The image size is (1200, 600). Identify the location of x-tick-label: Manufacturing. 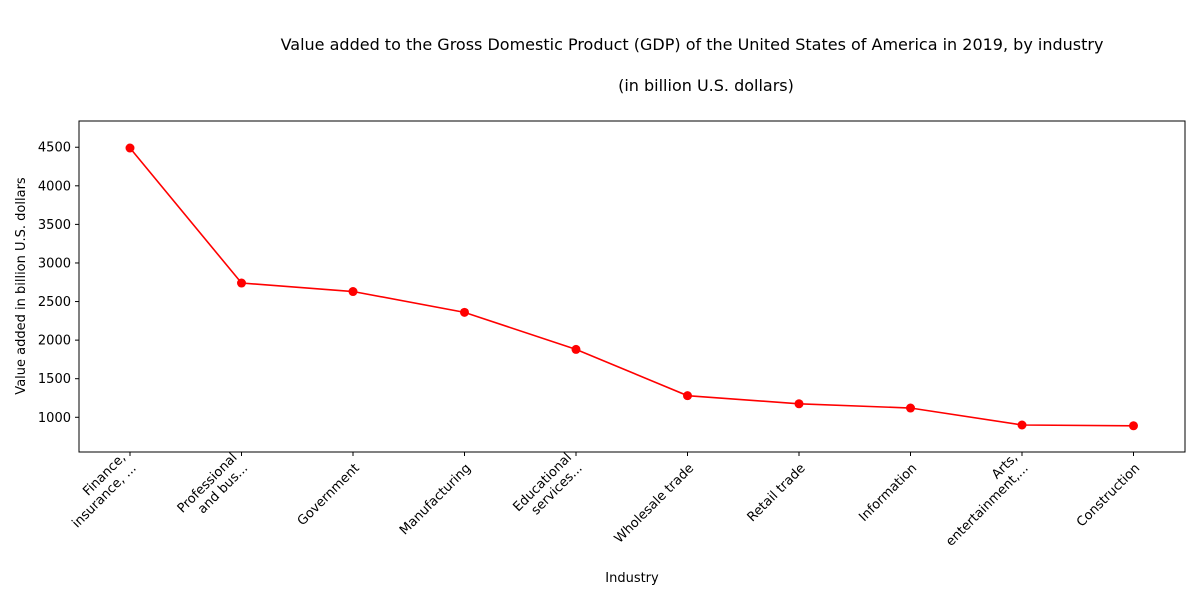
(435, 499).